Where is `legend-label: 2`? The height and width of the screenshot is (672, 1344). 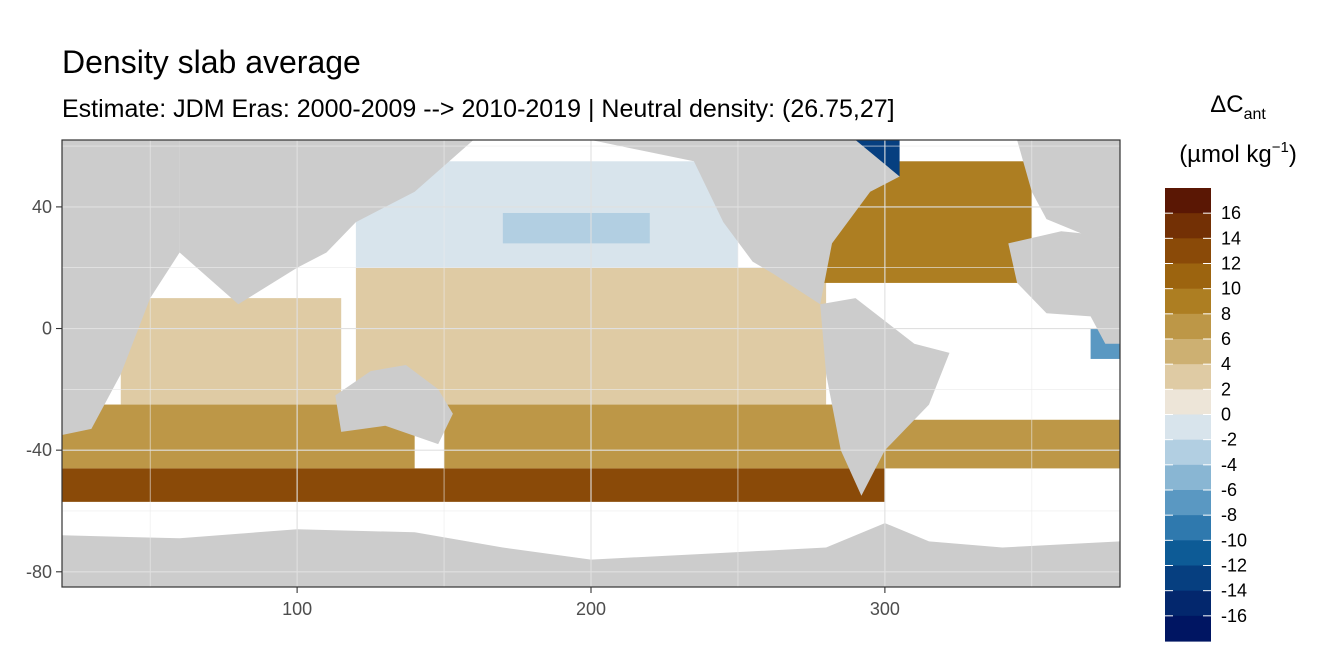
legend-label: 2 is located at coordinates (1226, 389).